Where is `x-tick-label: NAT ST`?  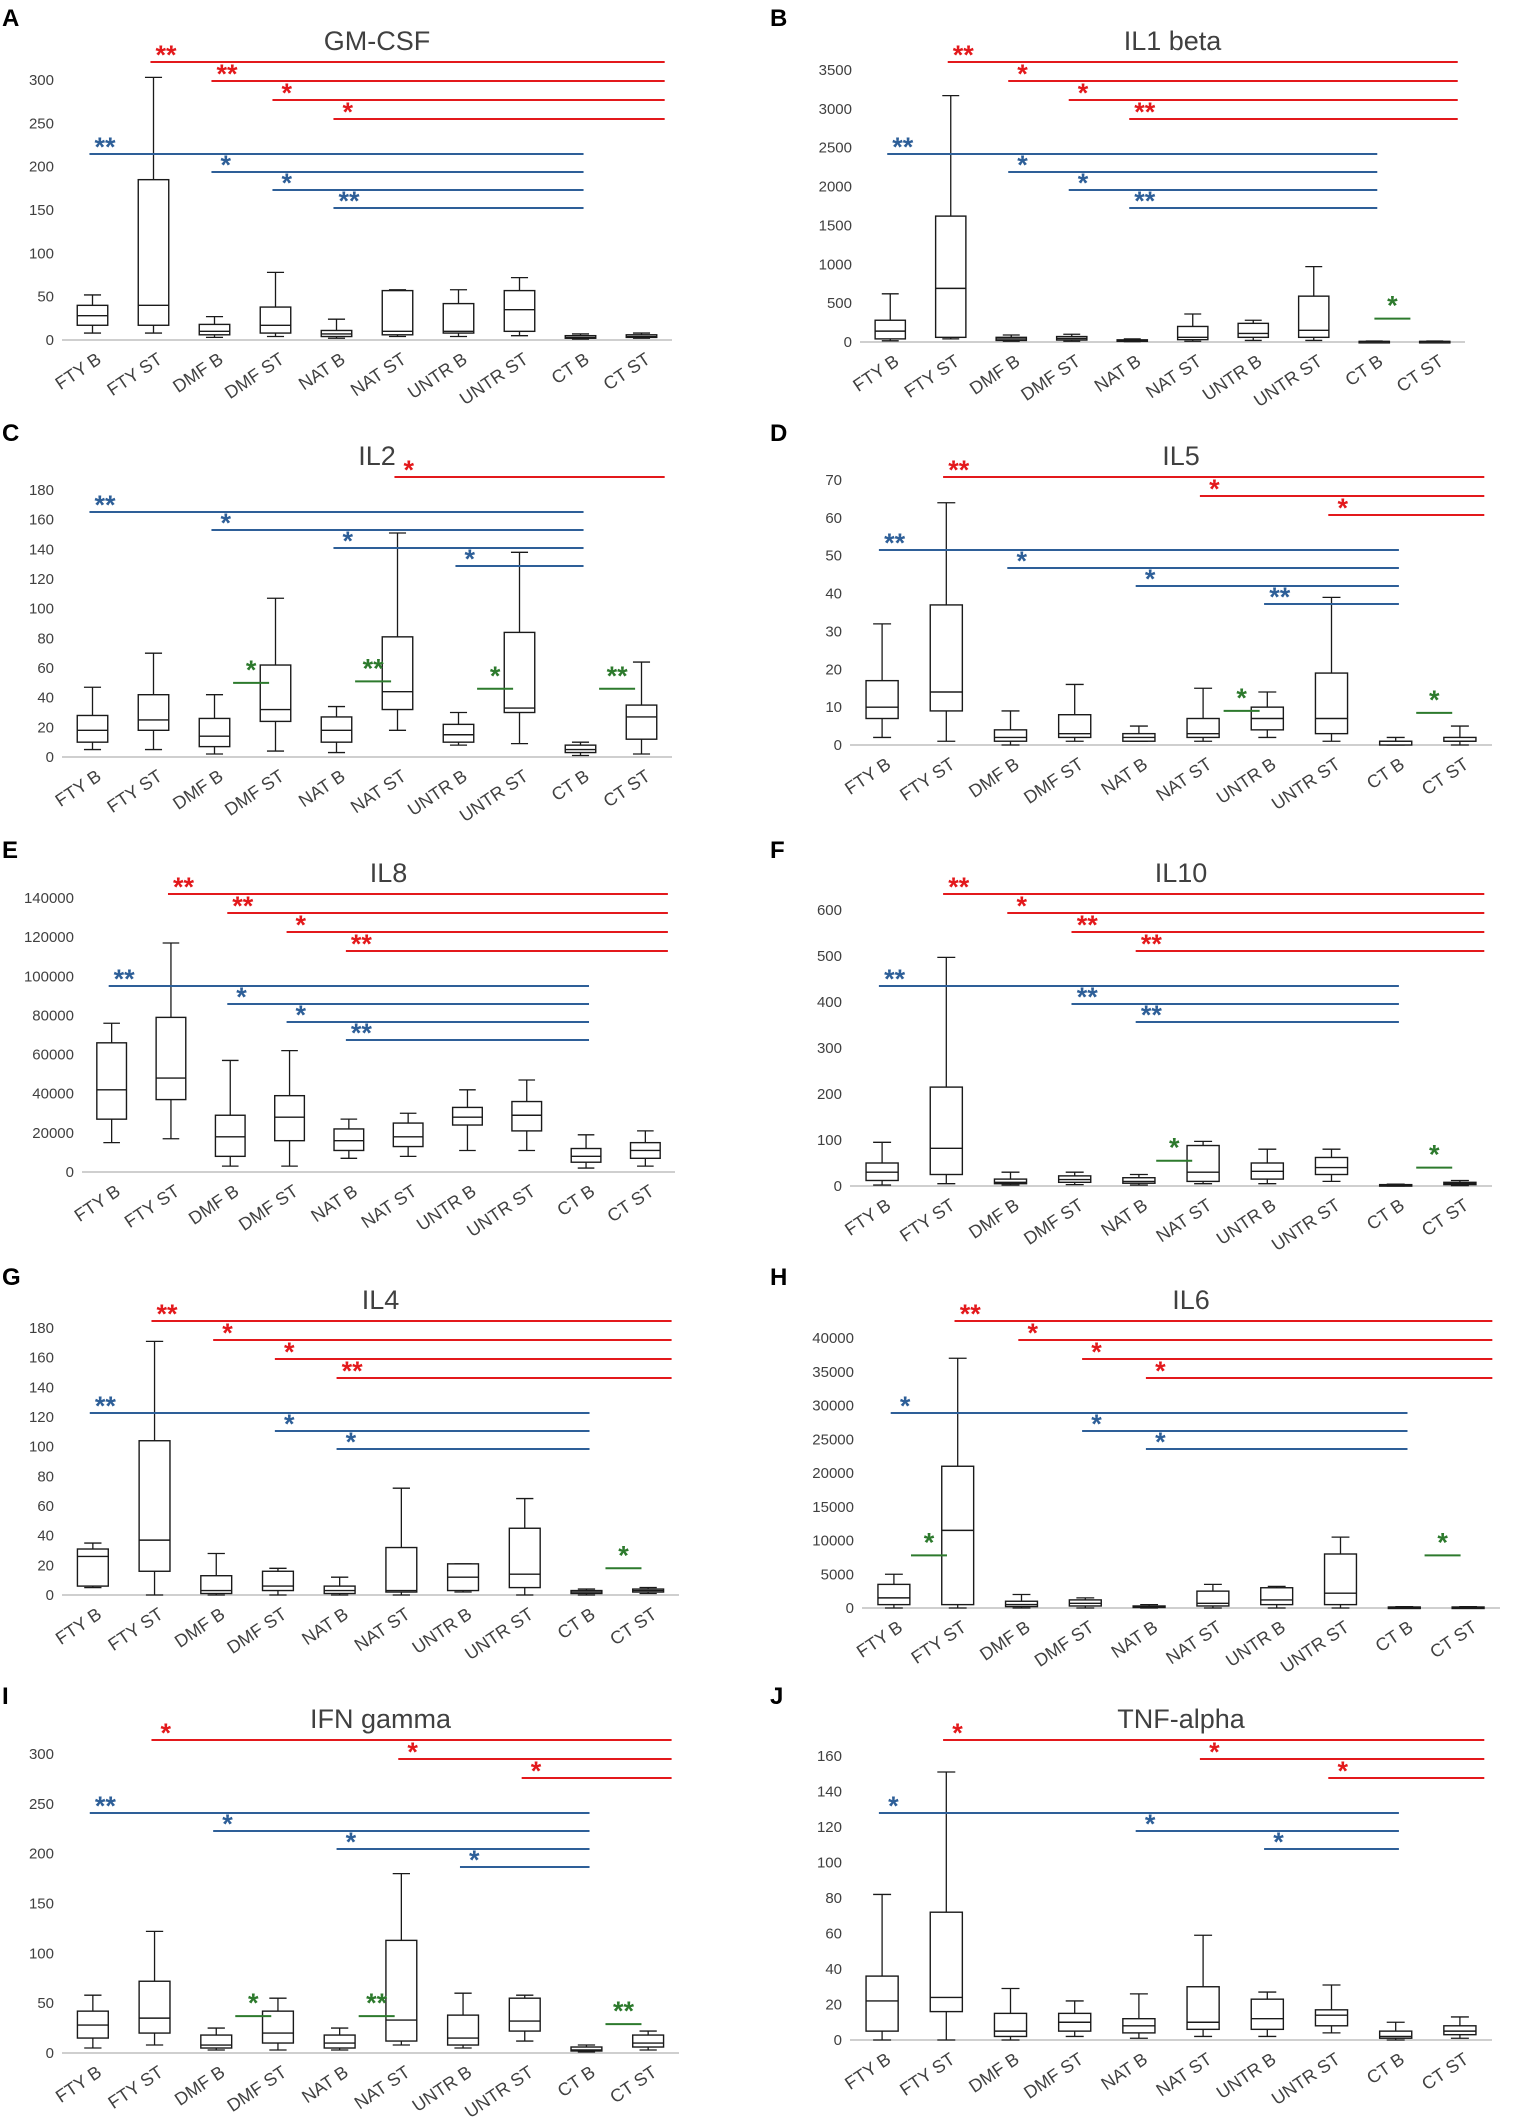 x-tick-label: NAT ST is located at coordinates (1183, 2074).